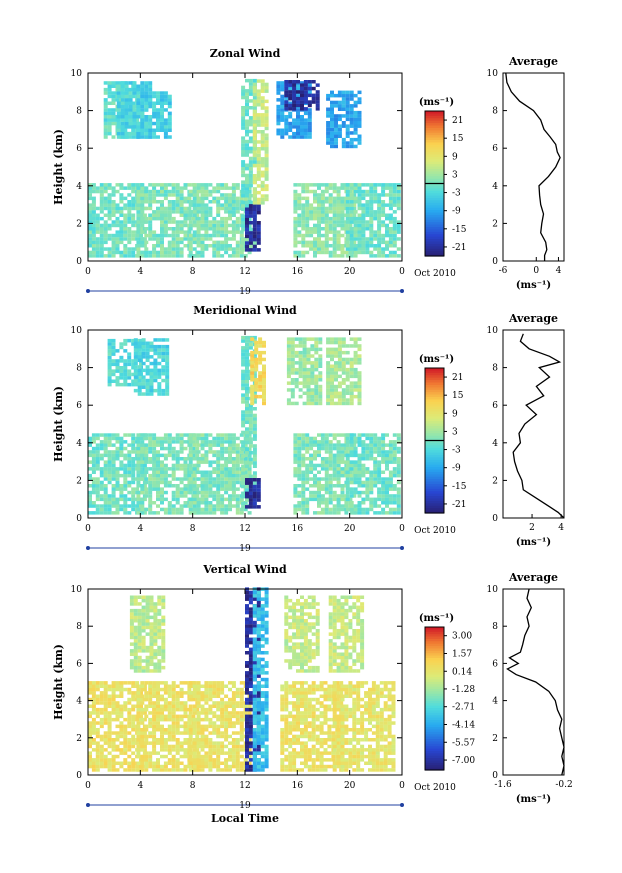  What do you see at coordinates (533, 542) in the screenshot?
I see `average-x-label: (ms⁻¹)` at bounding box center [533, 542].